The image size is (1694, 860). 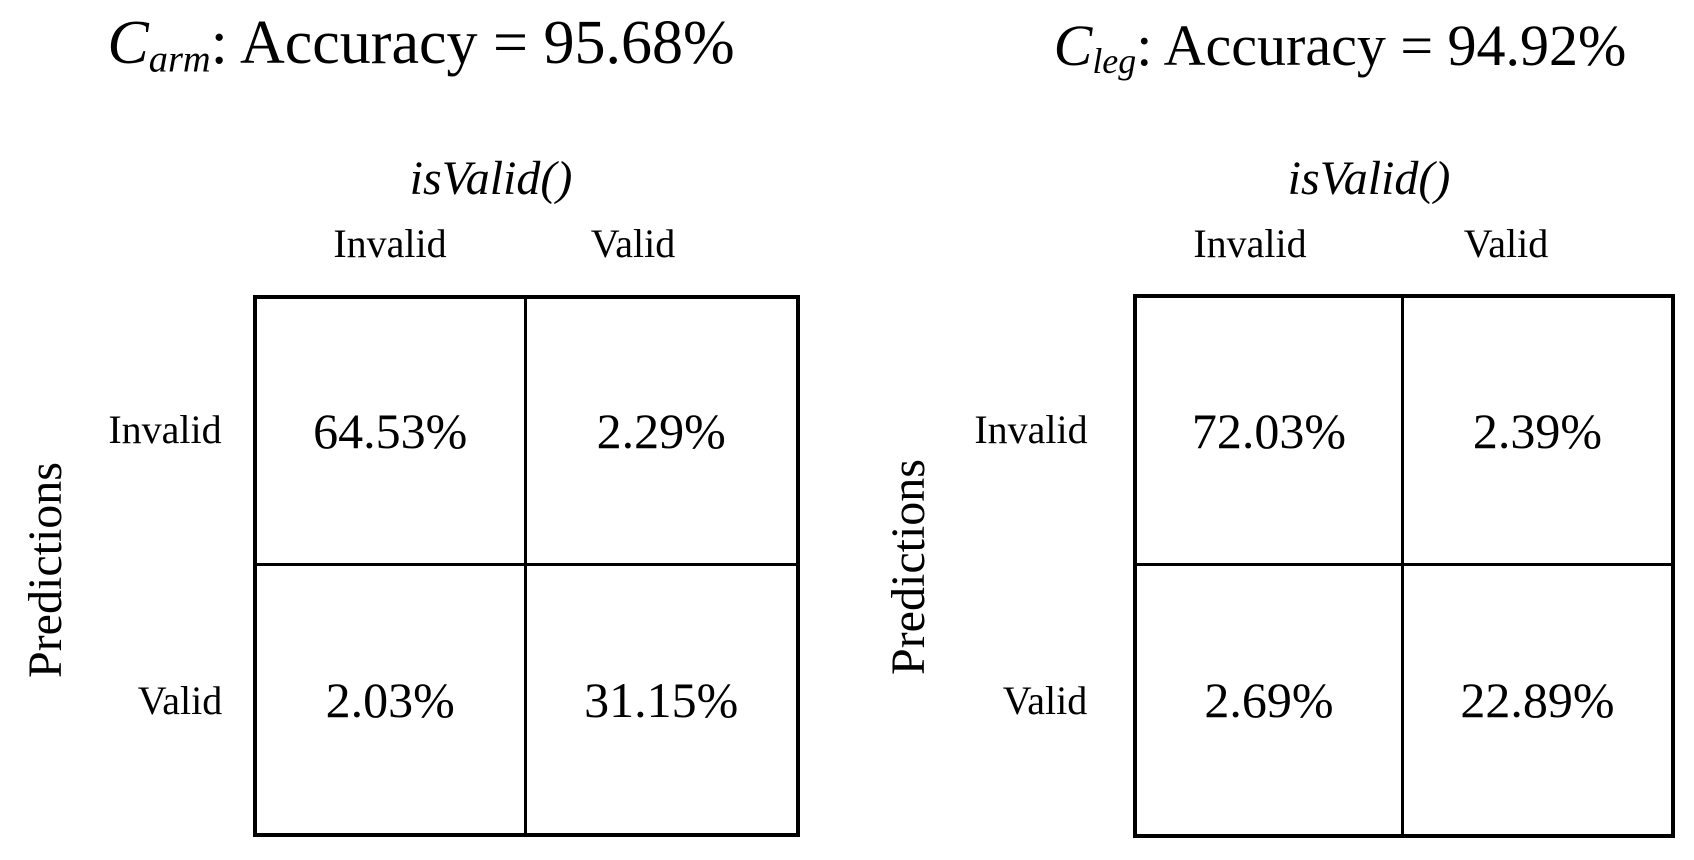 I want to click on matrix-cell: 2.39%, so click(x=1537, y=432).